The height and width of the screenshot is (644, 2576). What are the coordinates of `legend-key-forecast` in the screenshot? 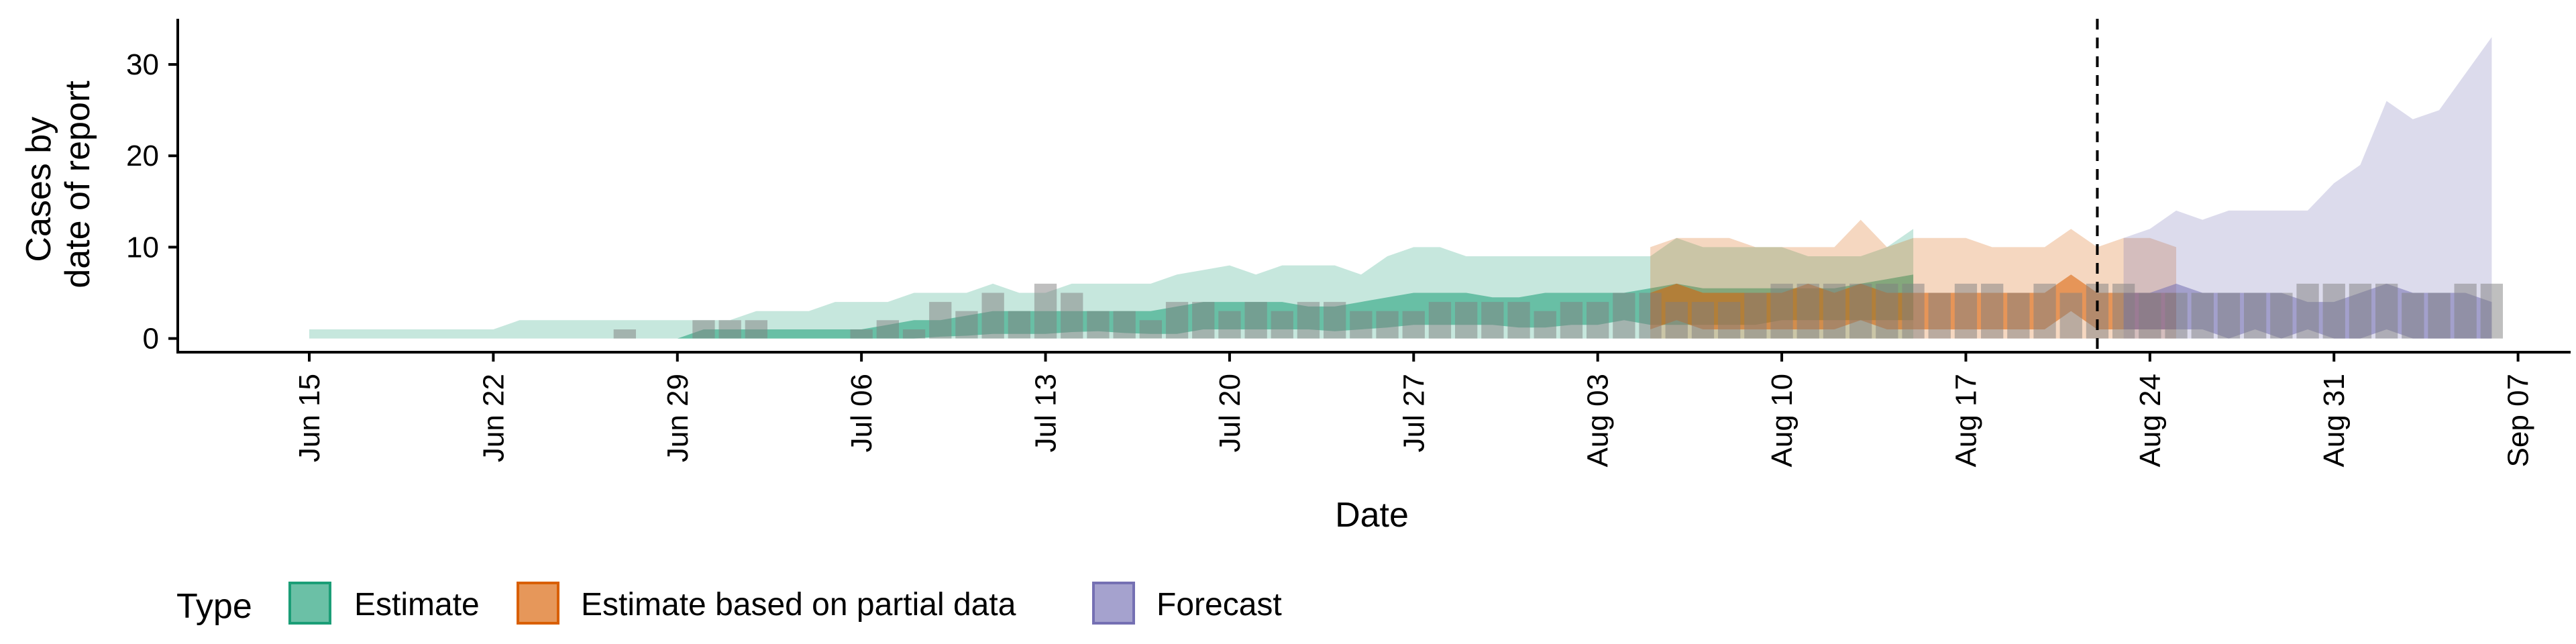 It's located at (1113, 603).